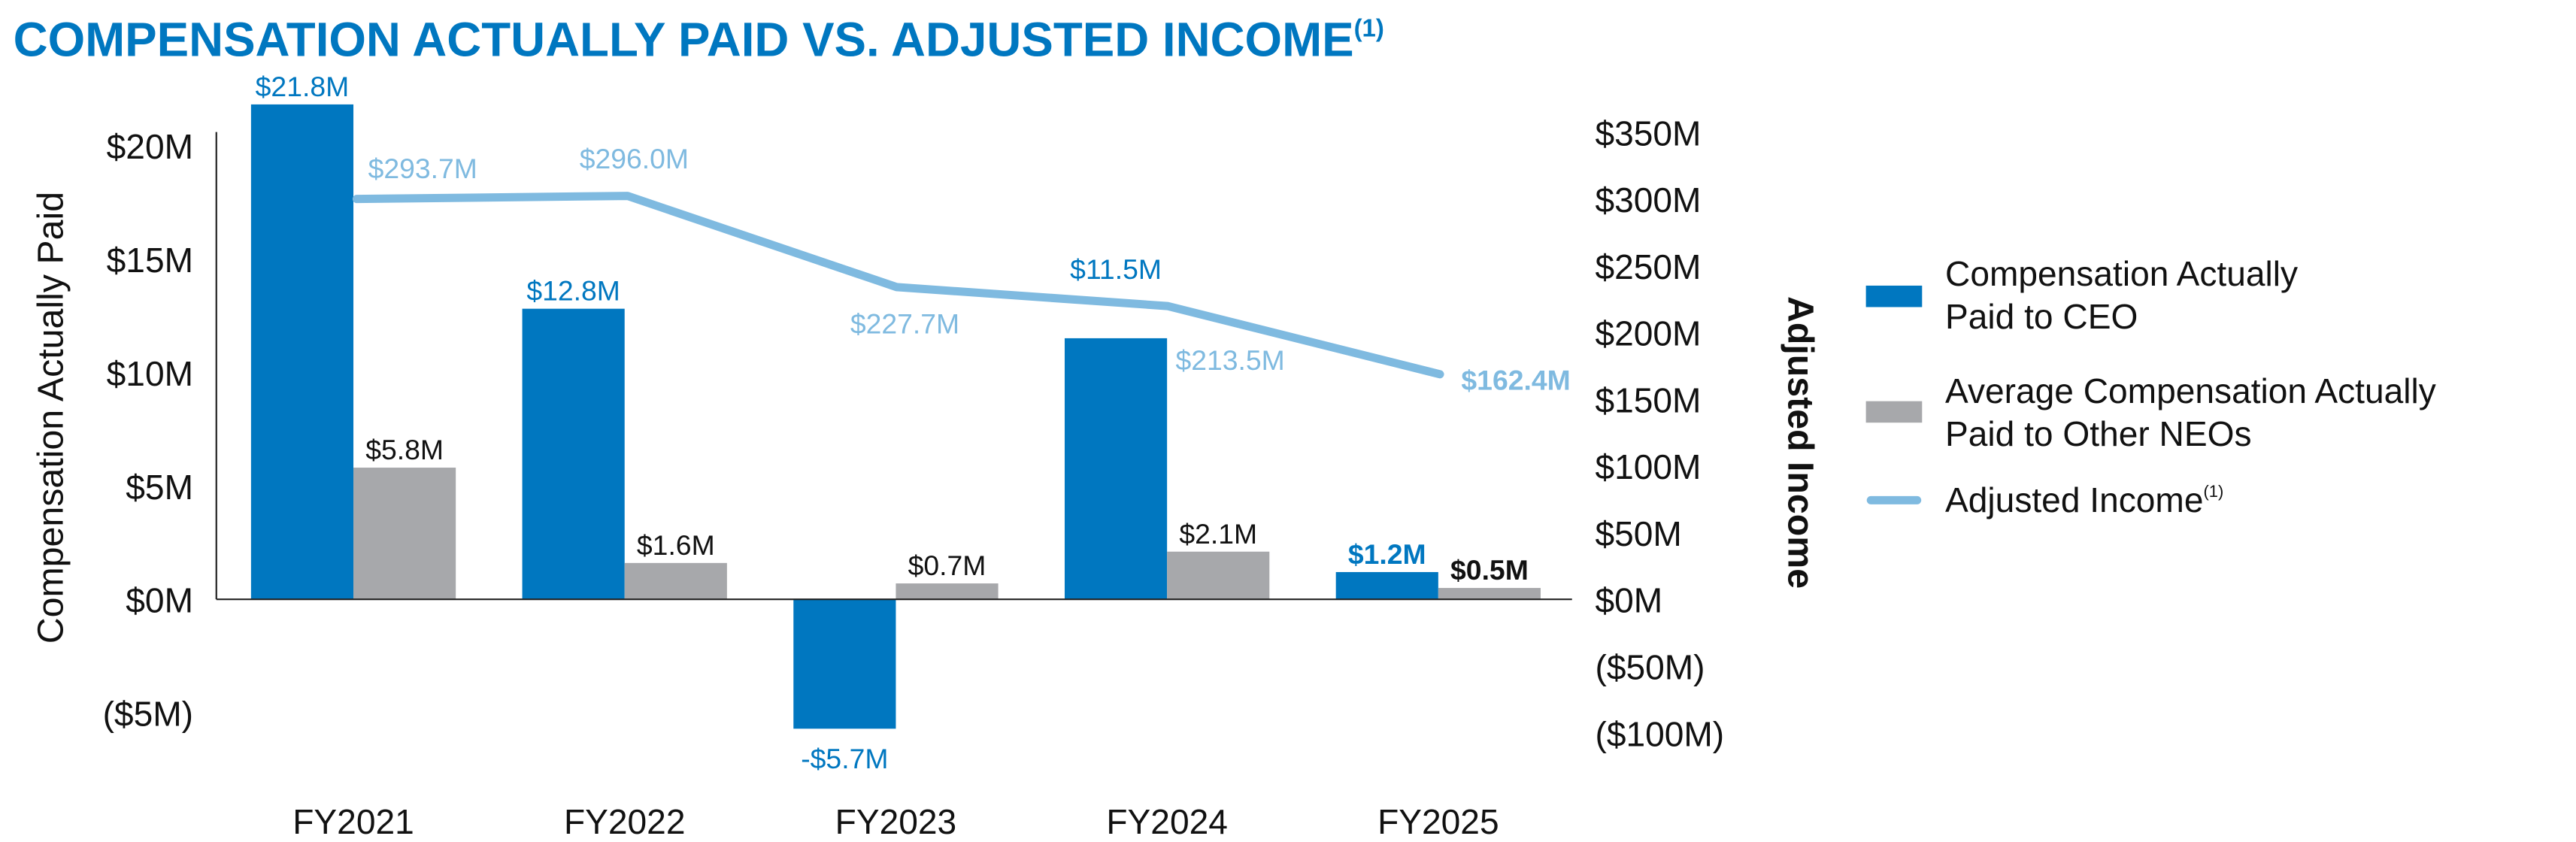 The height and width of the screenshot is (842, 2576). I want to click on x-tick-label: FY2021, so click(353, 821).